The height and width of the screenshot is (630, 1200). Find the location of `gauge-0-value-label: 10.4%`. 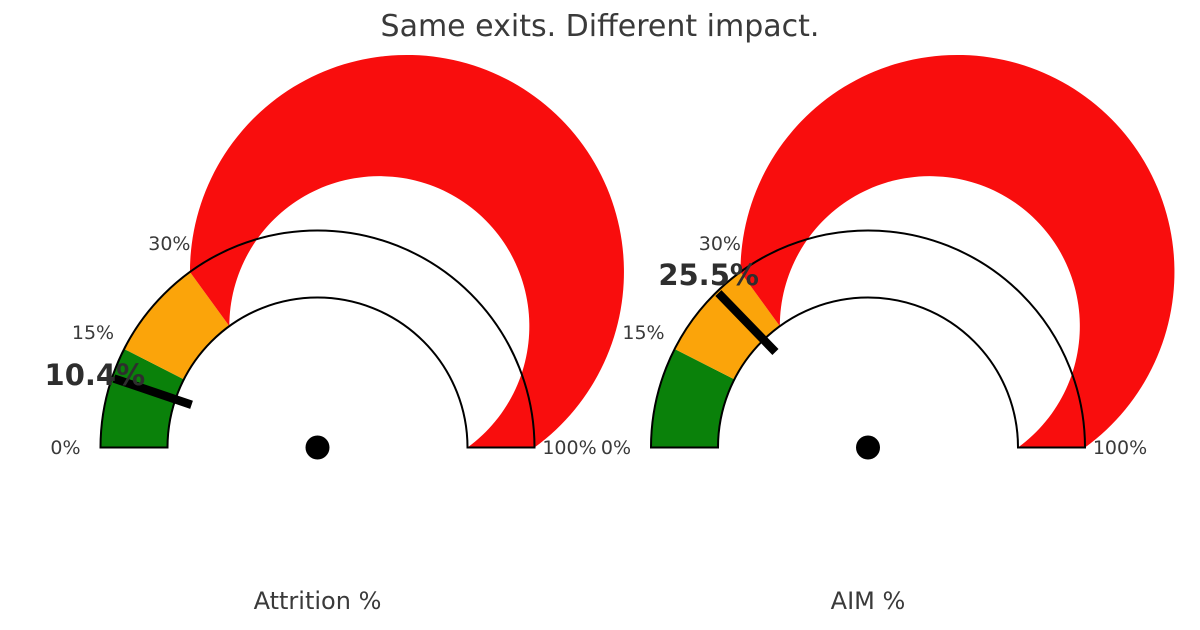

gauge-0-value-label: 10.4% is located at coordinates (95, 374).